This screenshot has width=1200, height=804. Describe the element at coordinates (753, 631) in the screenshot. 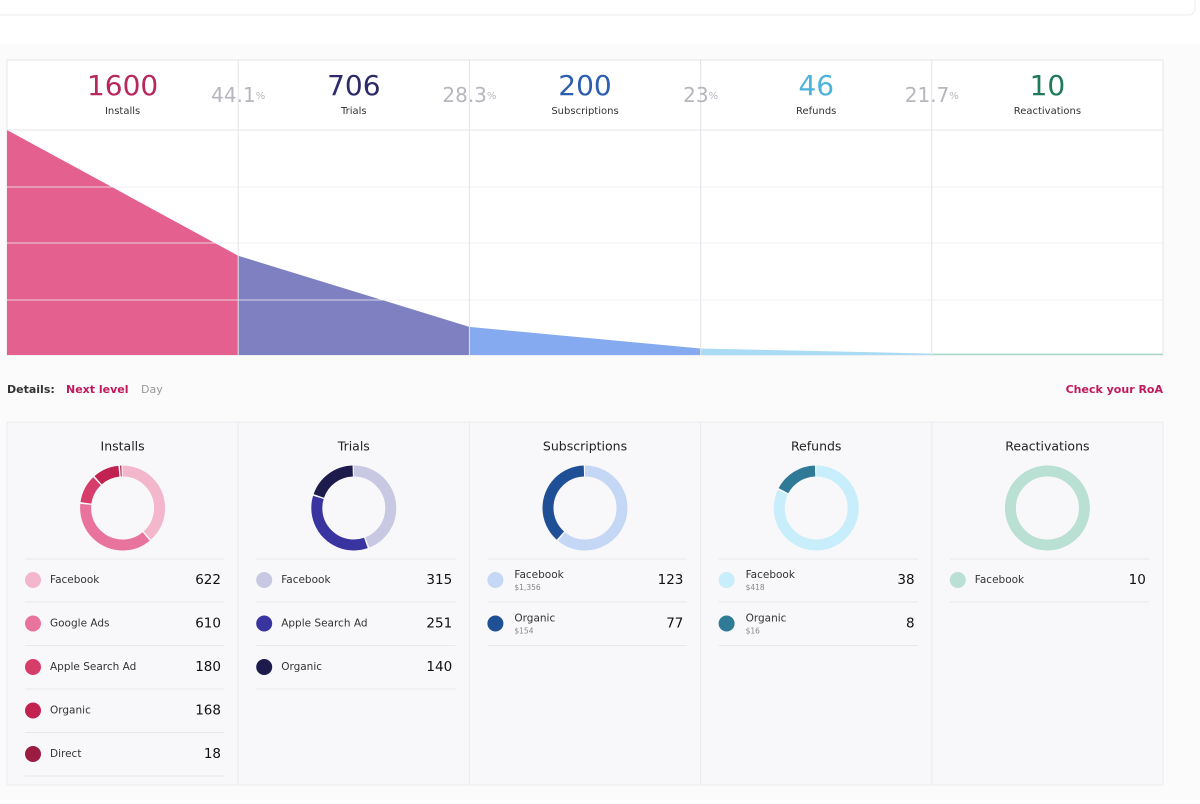

I see `legend-revenue: $16` at that location.